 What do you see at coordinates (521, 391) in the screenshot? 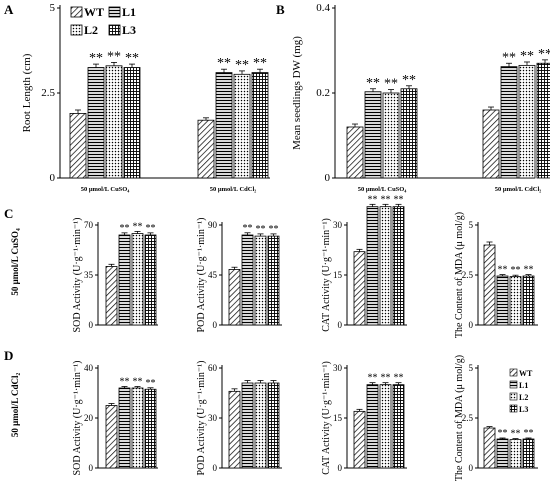
I see `legend-side: WT L1 L2 L3` at bounding box center [521, 391].